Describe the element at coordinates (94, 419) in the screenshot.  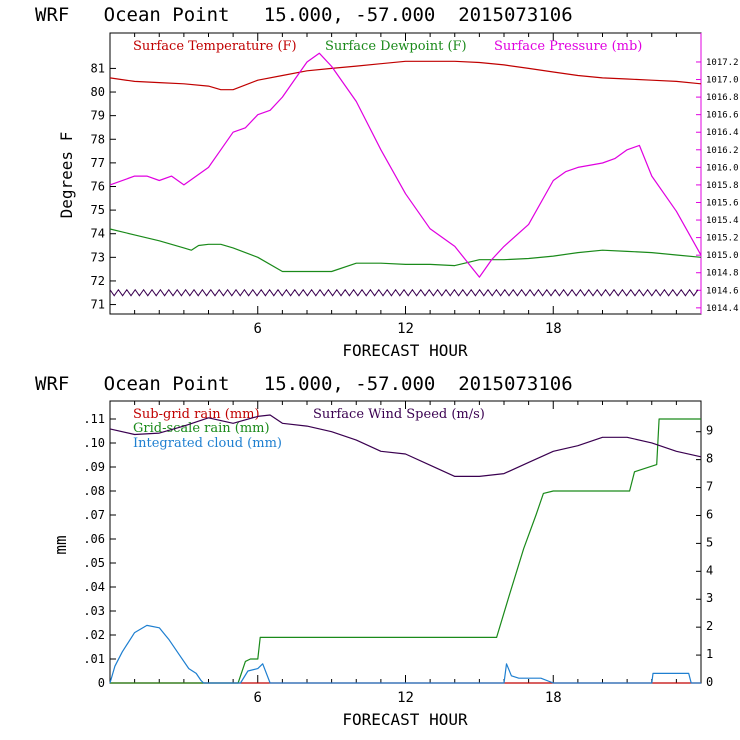
I see `y-tick-label: .11` at that location.